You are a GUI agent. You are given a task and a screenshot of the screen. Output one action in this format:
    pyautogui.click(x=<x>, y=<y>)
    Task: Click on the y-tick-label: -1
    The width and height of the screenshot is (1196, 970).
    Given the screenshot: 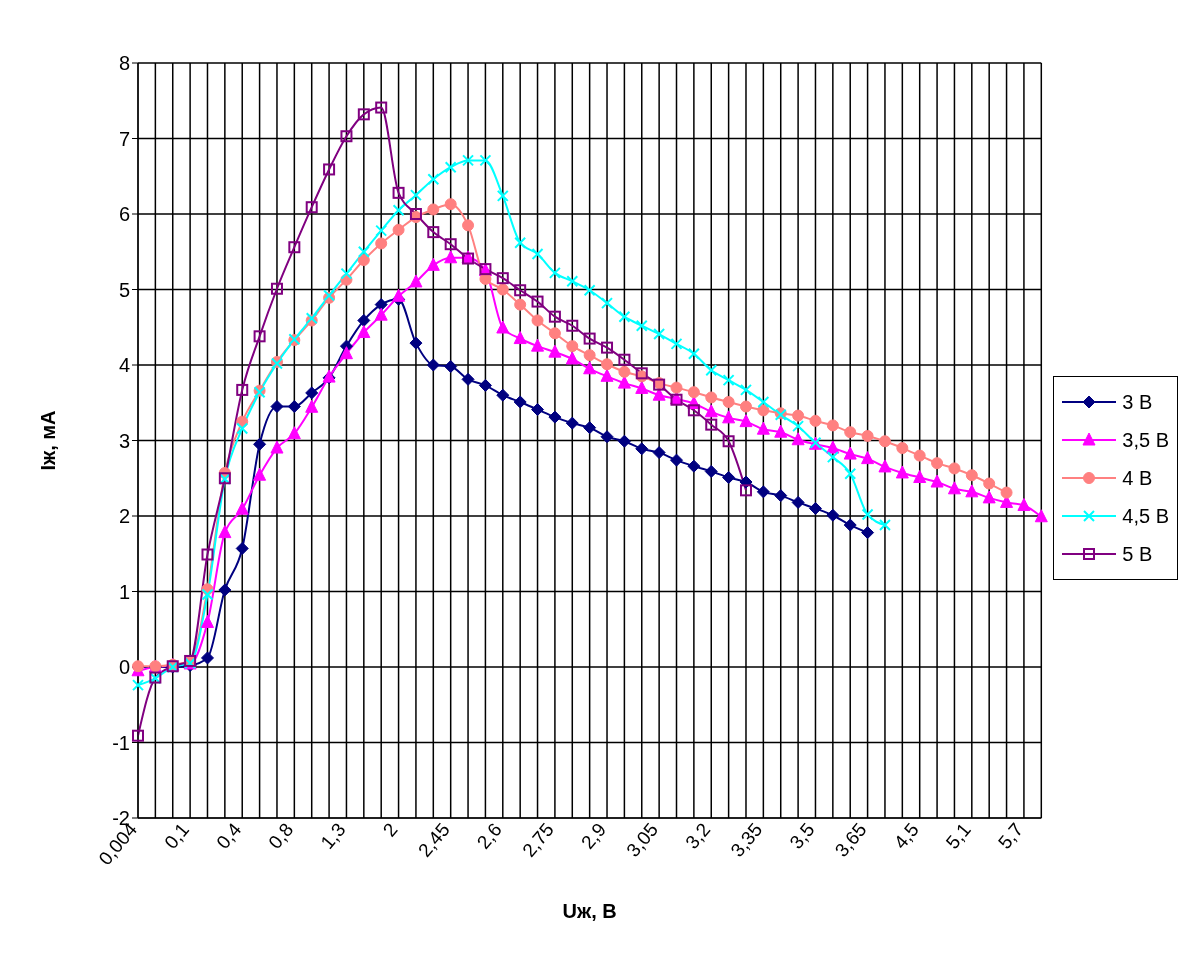 What is the action you would take?
    pyautogui.click(x=121, y=742)
    